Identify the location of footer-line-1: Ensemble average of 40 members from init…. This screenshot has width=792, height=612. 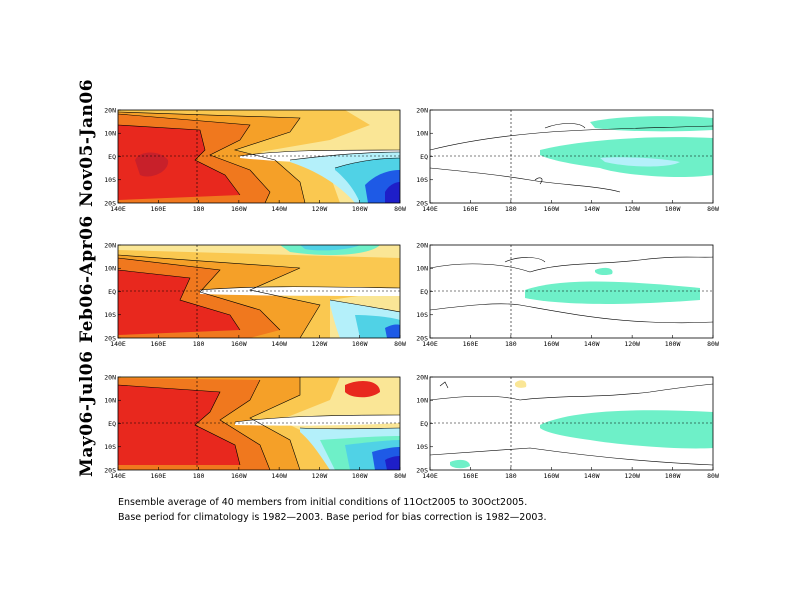
(323, 502).